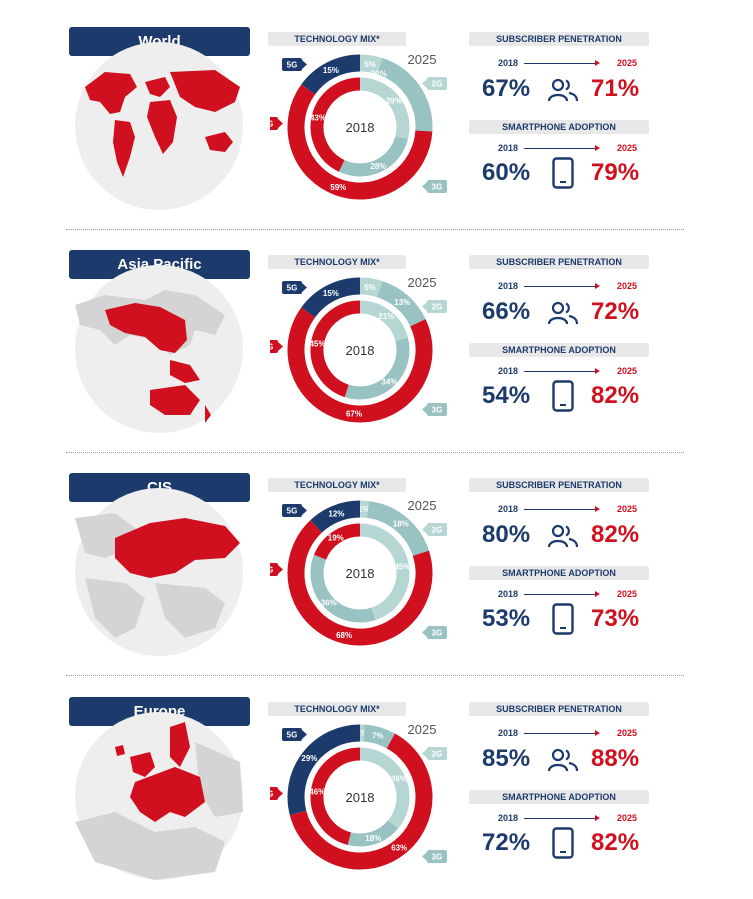  I want to click on outer-label-3g: 7%, so click(378, 736).